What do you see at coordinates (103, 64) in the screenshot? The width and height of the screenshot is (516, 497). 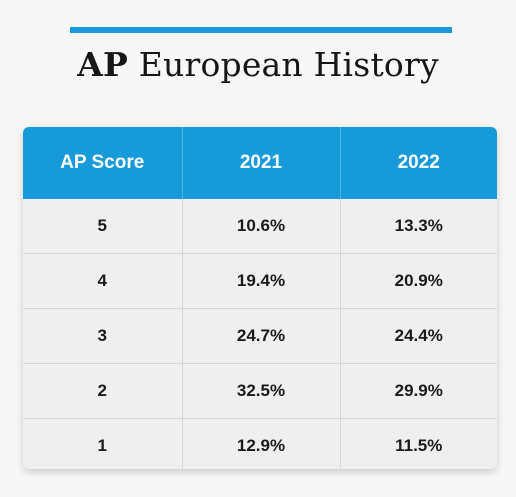 I see `title-accent: AP` at bounding box center [103, 64].